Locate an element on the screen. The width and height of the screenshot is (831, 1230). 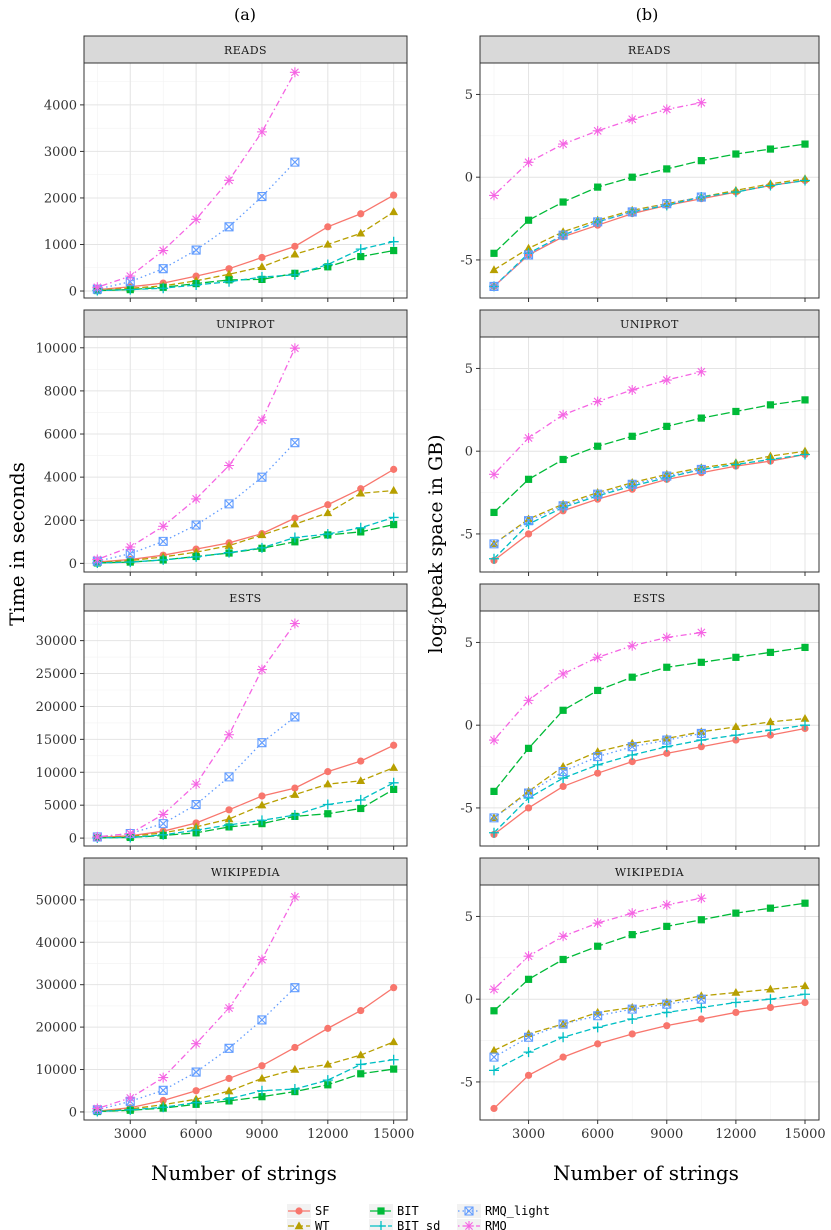
plot-area-uniprot-a is located at coordinates (245, 454).